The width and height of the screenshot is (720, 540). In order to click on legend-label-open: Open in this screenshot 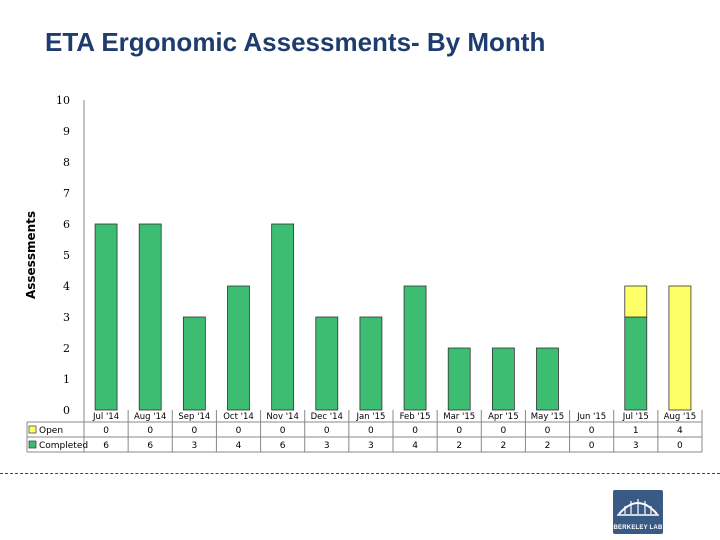, I will do `click(51, 431)`.